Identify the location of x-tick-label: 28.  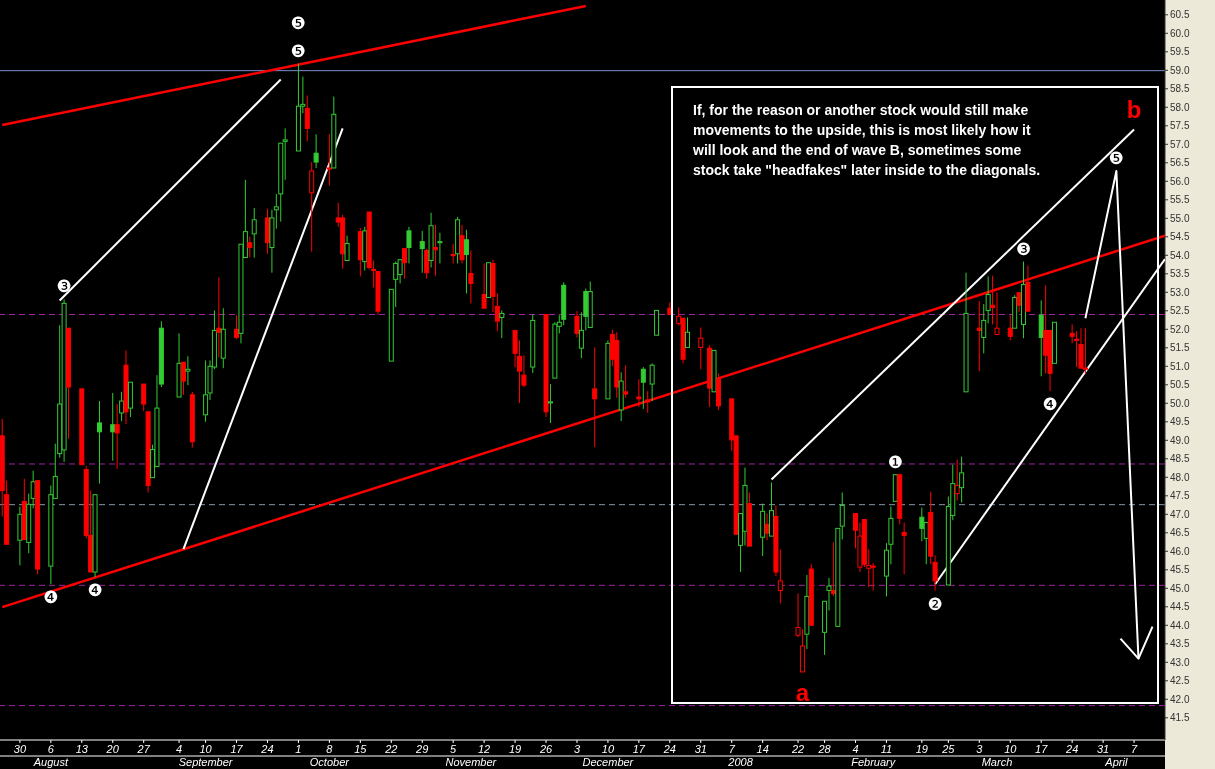
(824, 748).